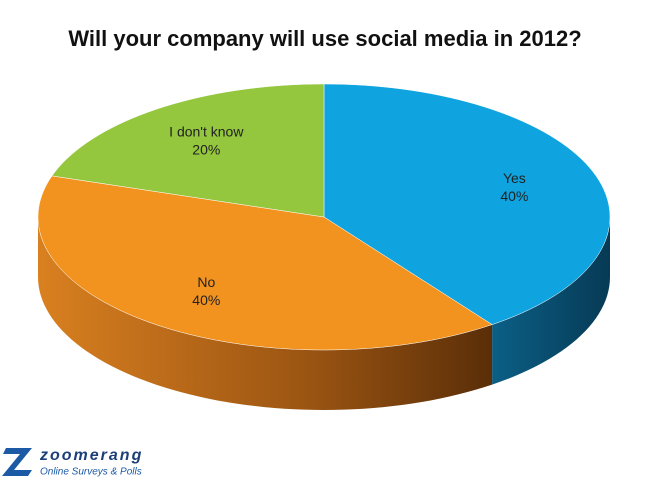 This screenshot has height=497, width=651. I want to click on slice-side, so click(551, 301).